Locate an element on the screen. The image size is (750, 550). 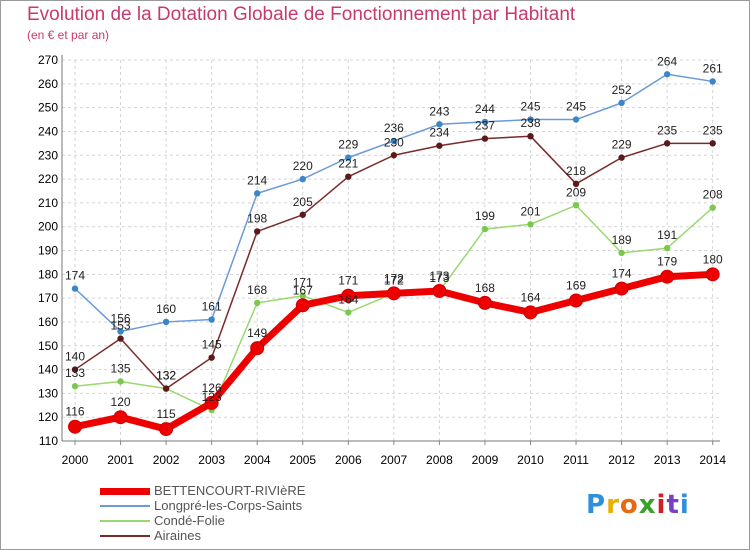
logo-letter: o is located at coordinates (629, 505).